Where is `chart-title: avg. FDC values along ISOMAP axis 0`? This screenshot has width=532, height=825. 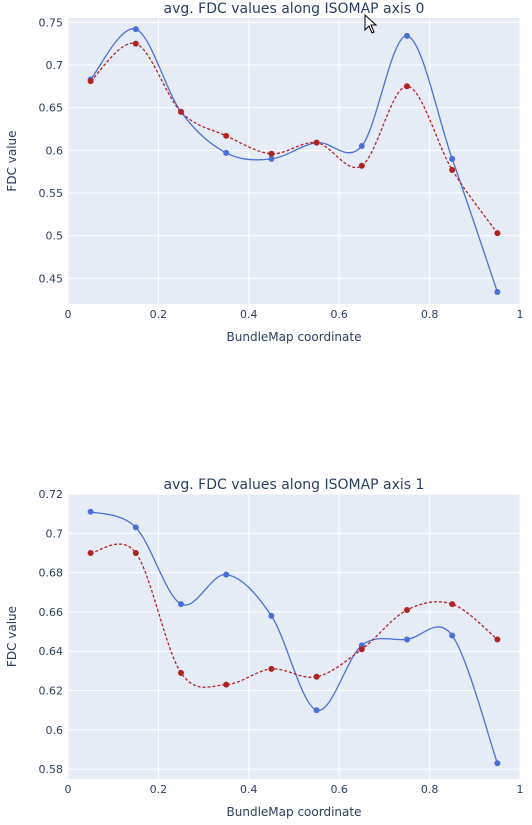
chart-title: avg. FDC values along ISOMAP axis 0 is located at coordinates (294, 9).